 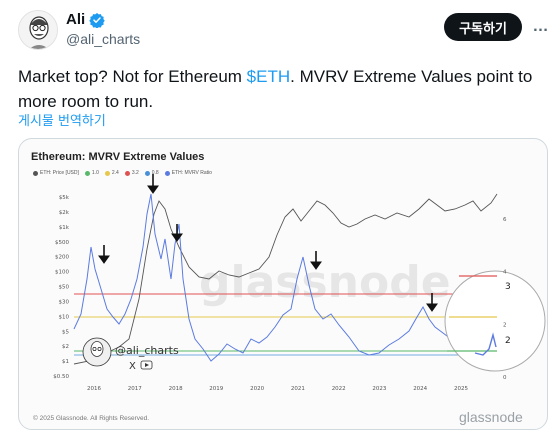 What do you see at coordinates (505, 378) in the screenshot?
I see `y-right-tick-label: 0` at bounding box center [505, 378].